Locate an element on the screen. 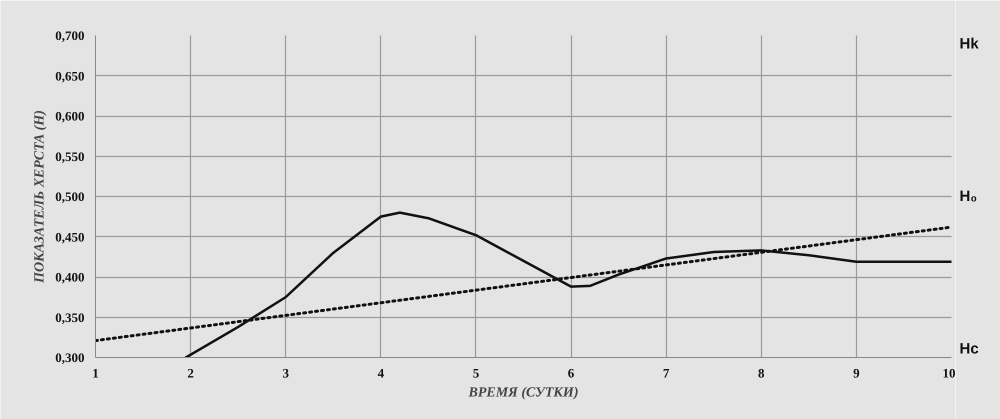 This screenshot has width=1000, height=419. y-tick-label: 0,350 is located at coordinates (69, 317).